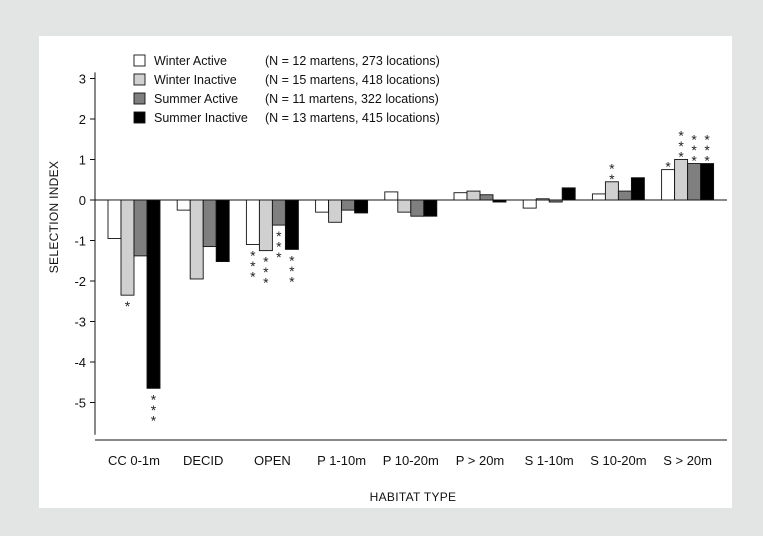 The width and height of the screenshot is (763, 536). Describe the element at coordinates (618, 460) in the screenshot. I see `x-tick-label: S 10-20m` at that location.